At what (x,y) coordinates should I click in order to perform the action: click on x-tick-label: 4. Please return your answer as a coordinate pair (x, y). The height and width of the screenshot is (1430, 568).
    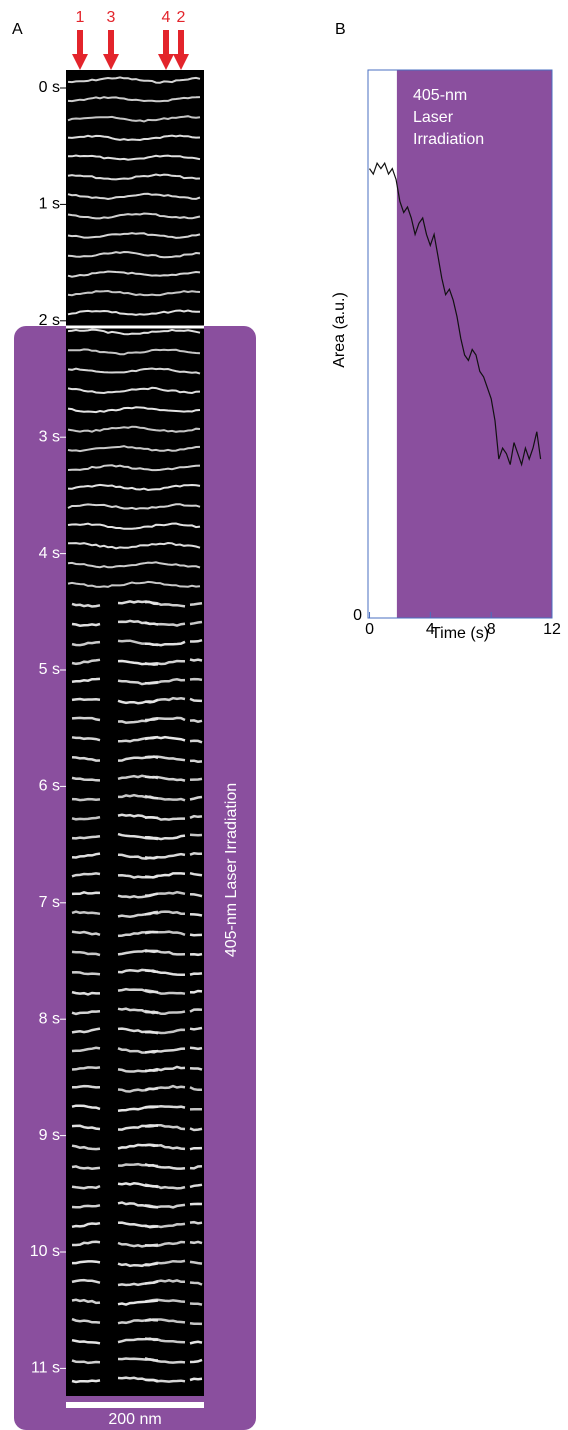
    Looking at the image, I should click on (430, 629).